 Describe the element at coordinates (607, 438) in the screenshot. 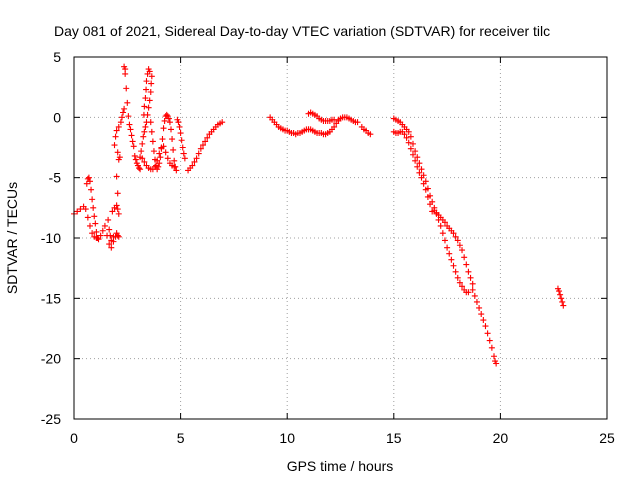

I see `x-tick-label: 25` at that location.